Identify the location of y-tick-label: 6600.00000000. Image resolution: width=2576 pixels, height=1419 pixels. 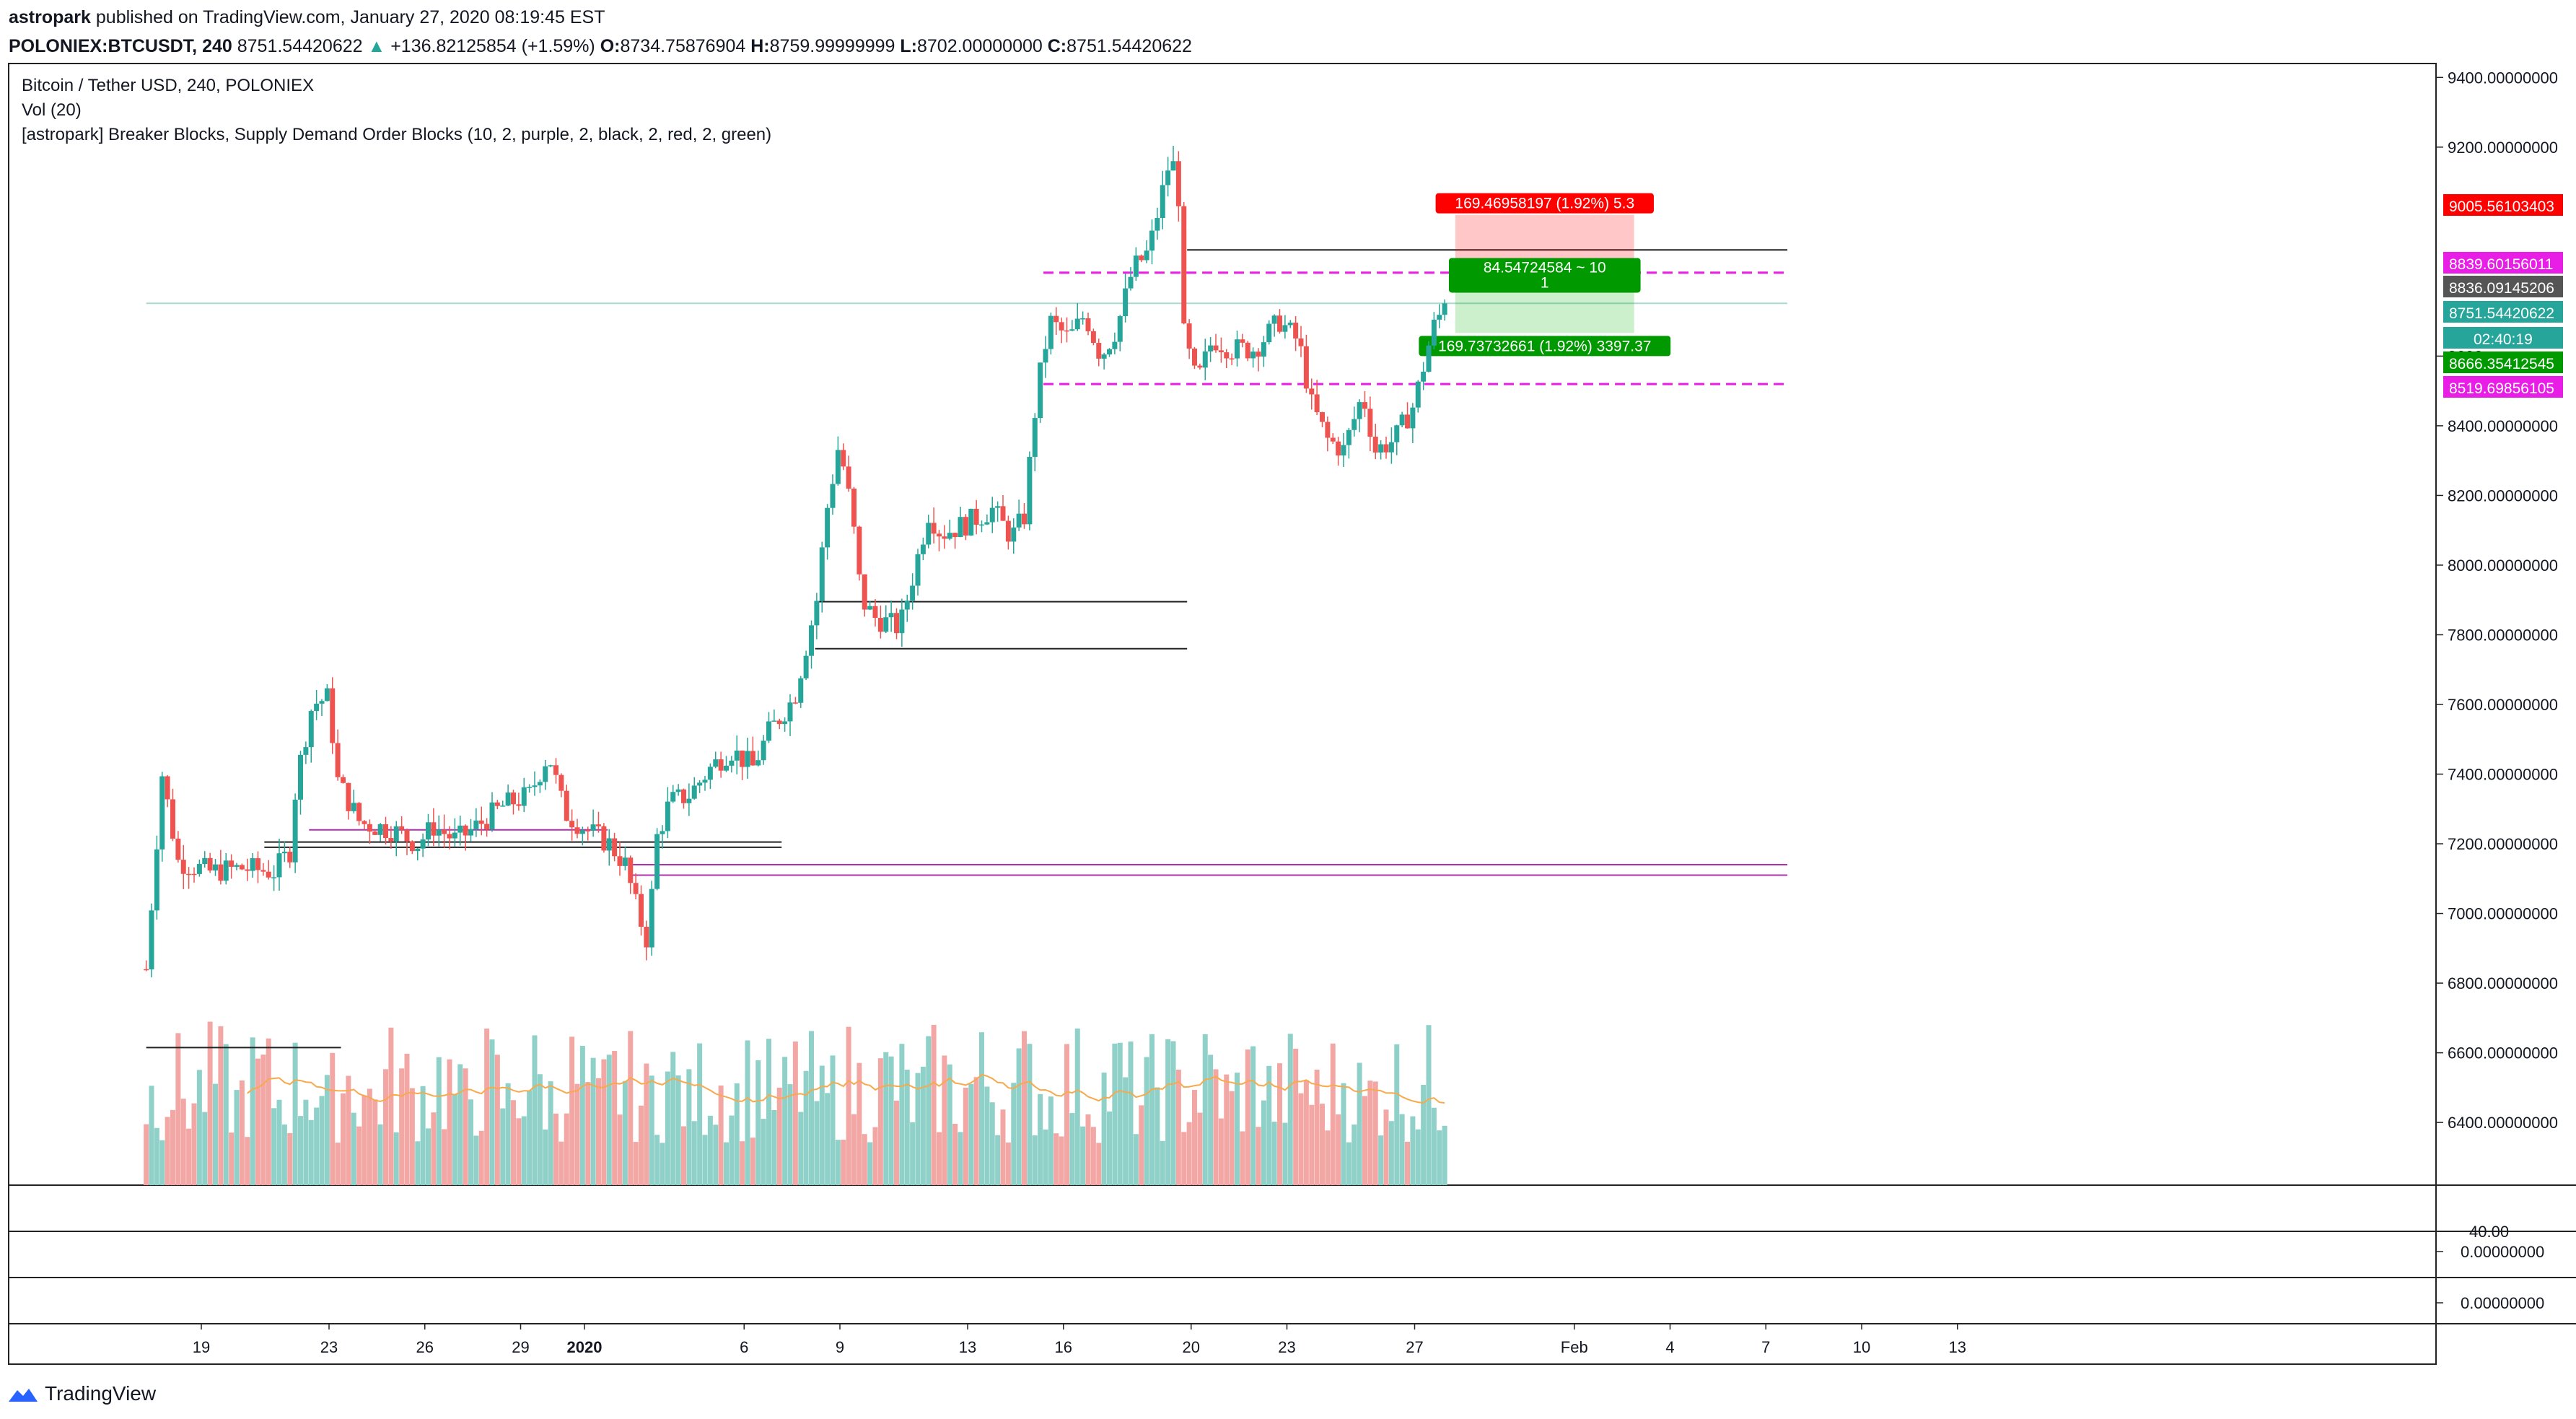
(2503, 1053).